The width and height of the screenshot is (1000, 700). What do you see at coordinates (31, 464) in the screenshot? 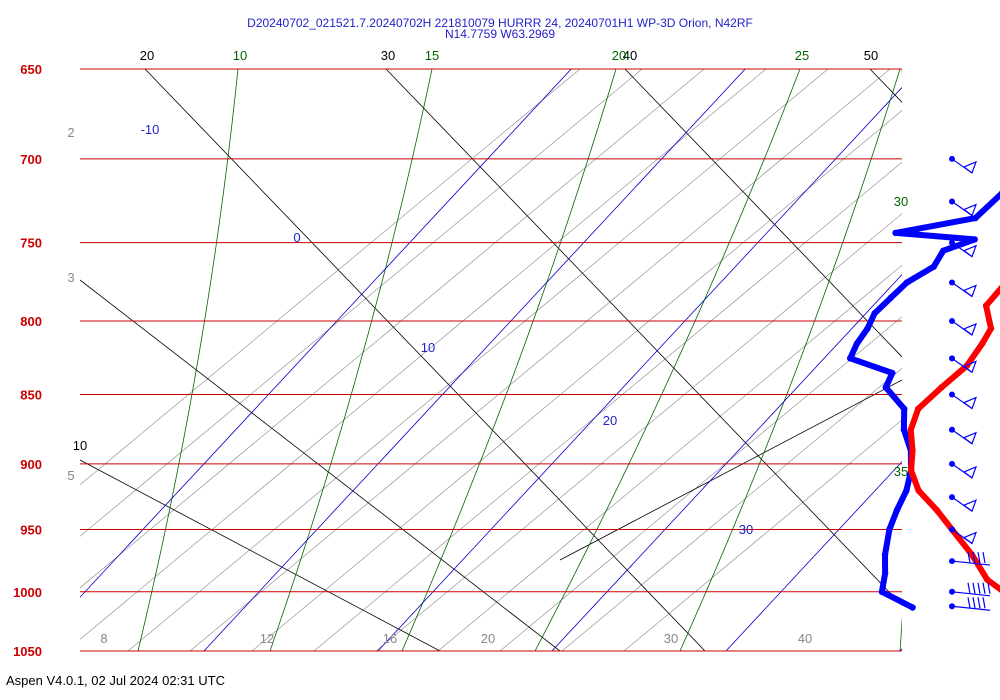
I see `pressure-label-900: 900` at bounding box center [31, 464].